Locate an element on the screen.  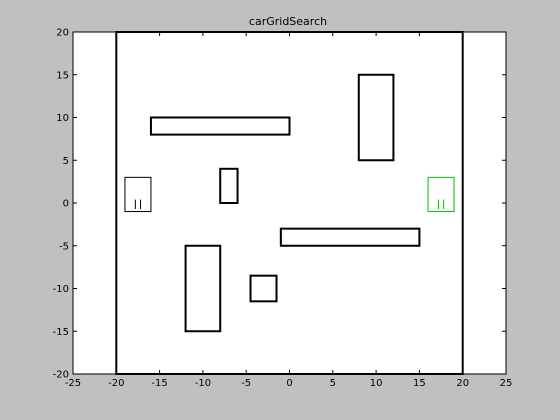
y-tick-label: -10 is located at coordinates (61, 289).